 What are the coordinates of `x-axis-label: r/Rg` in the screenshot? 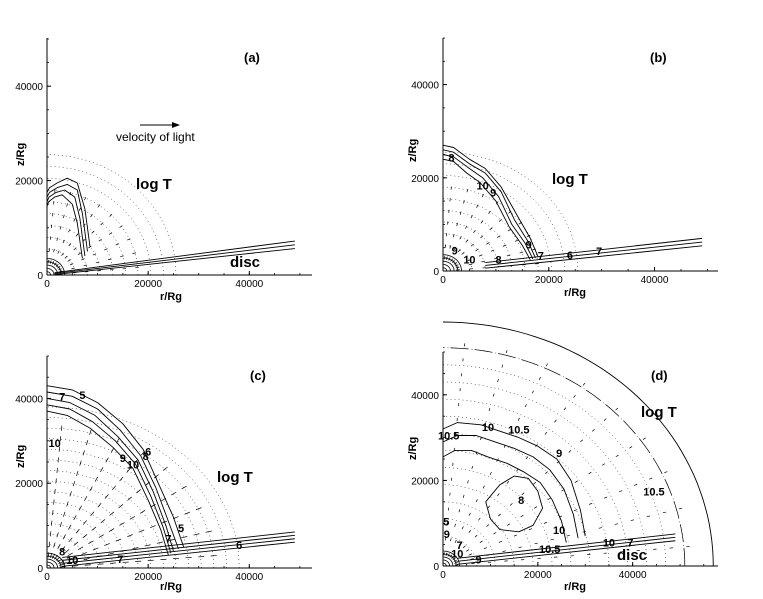 It's located at (575, 587).